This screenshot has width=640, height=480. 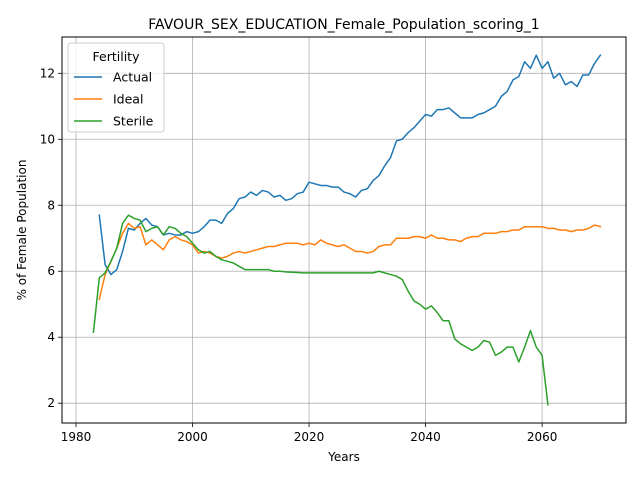 I want to click on x-tick-label: 2000, so click(x=192, y=437).